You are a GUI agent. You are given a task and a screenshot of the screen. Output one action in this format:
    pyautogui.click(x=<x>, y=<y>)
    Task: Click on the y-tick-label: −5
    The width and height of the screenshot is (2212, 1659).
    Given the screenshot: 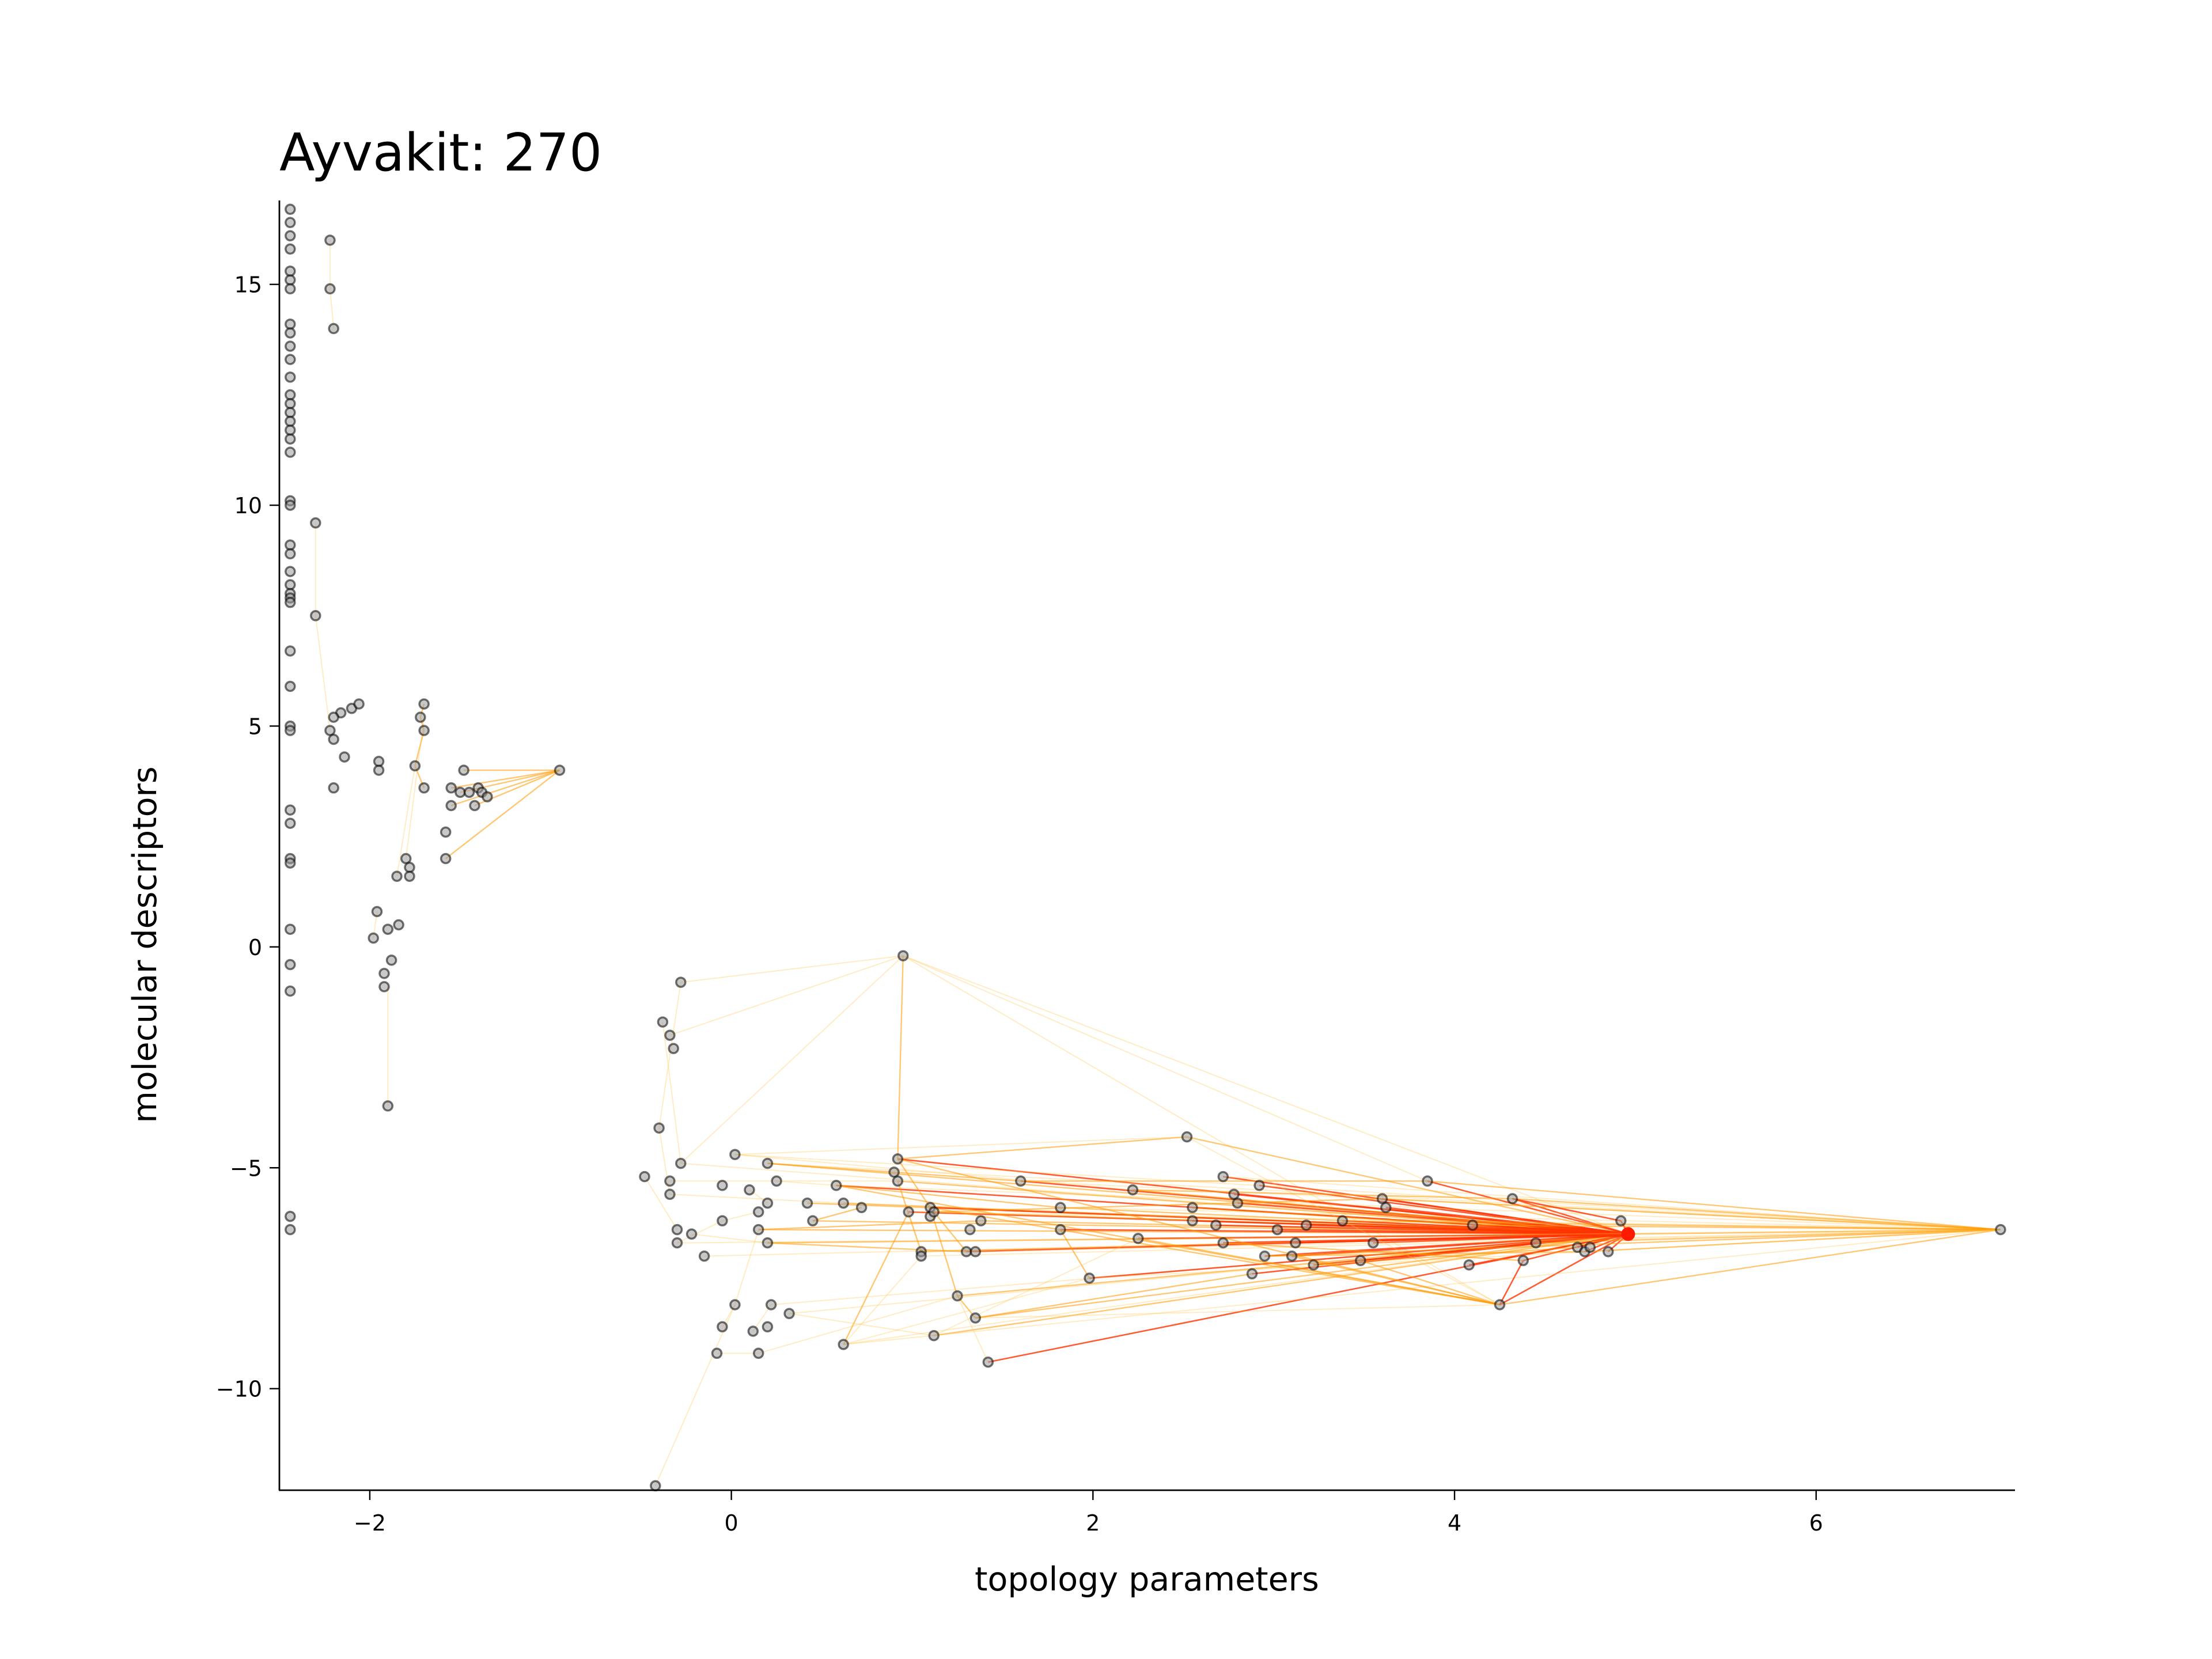 What is the action you would take?
    pyautogui.click(x=246, y=1168)
    